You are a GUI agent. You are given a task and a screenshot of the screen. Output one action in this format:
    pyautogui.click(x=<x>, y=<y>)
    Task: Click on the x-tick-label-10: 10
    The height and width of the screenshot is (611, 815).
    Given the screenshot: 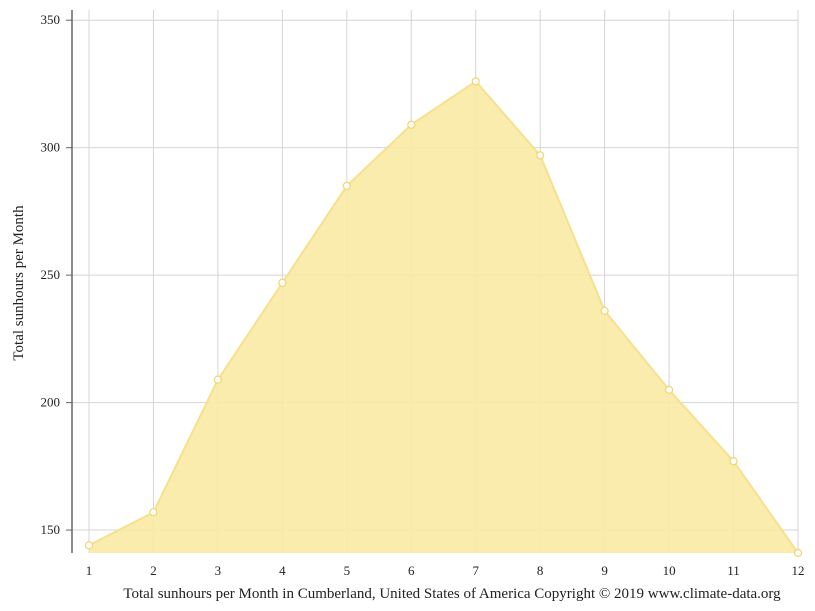 What is the action you would take?
    pyautogui.click(x=669, y=570)
    